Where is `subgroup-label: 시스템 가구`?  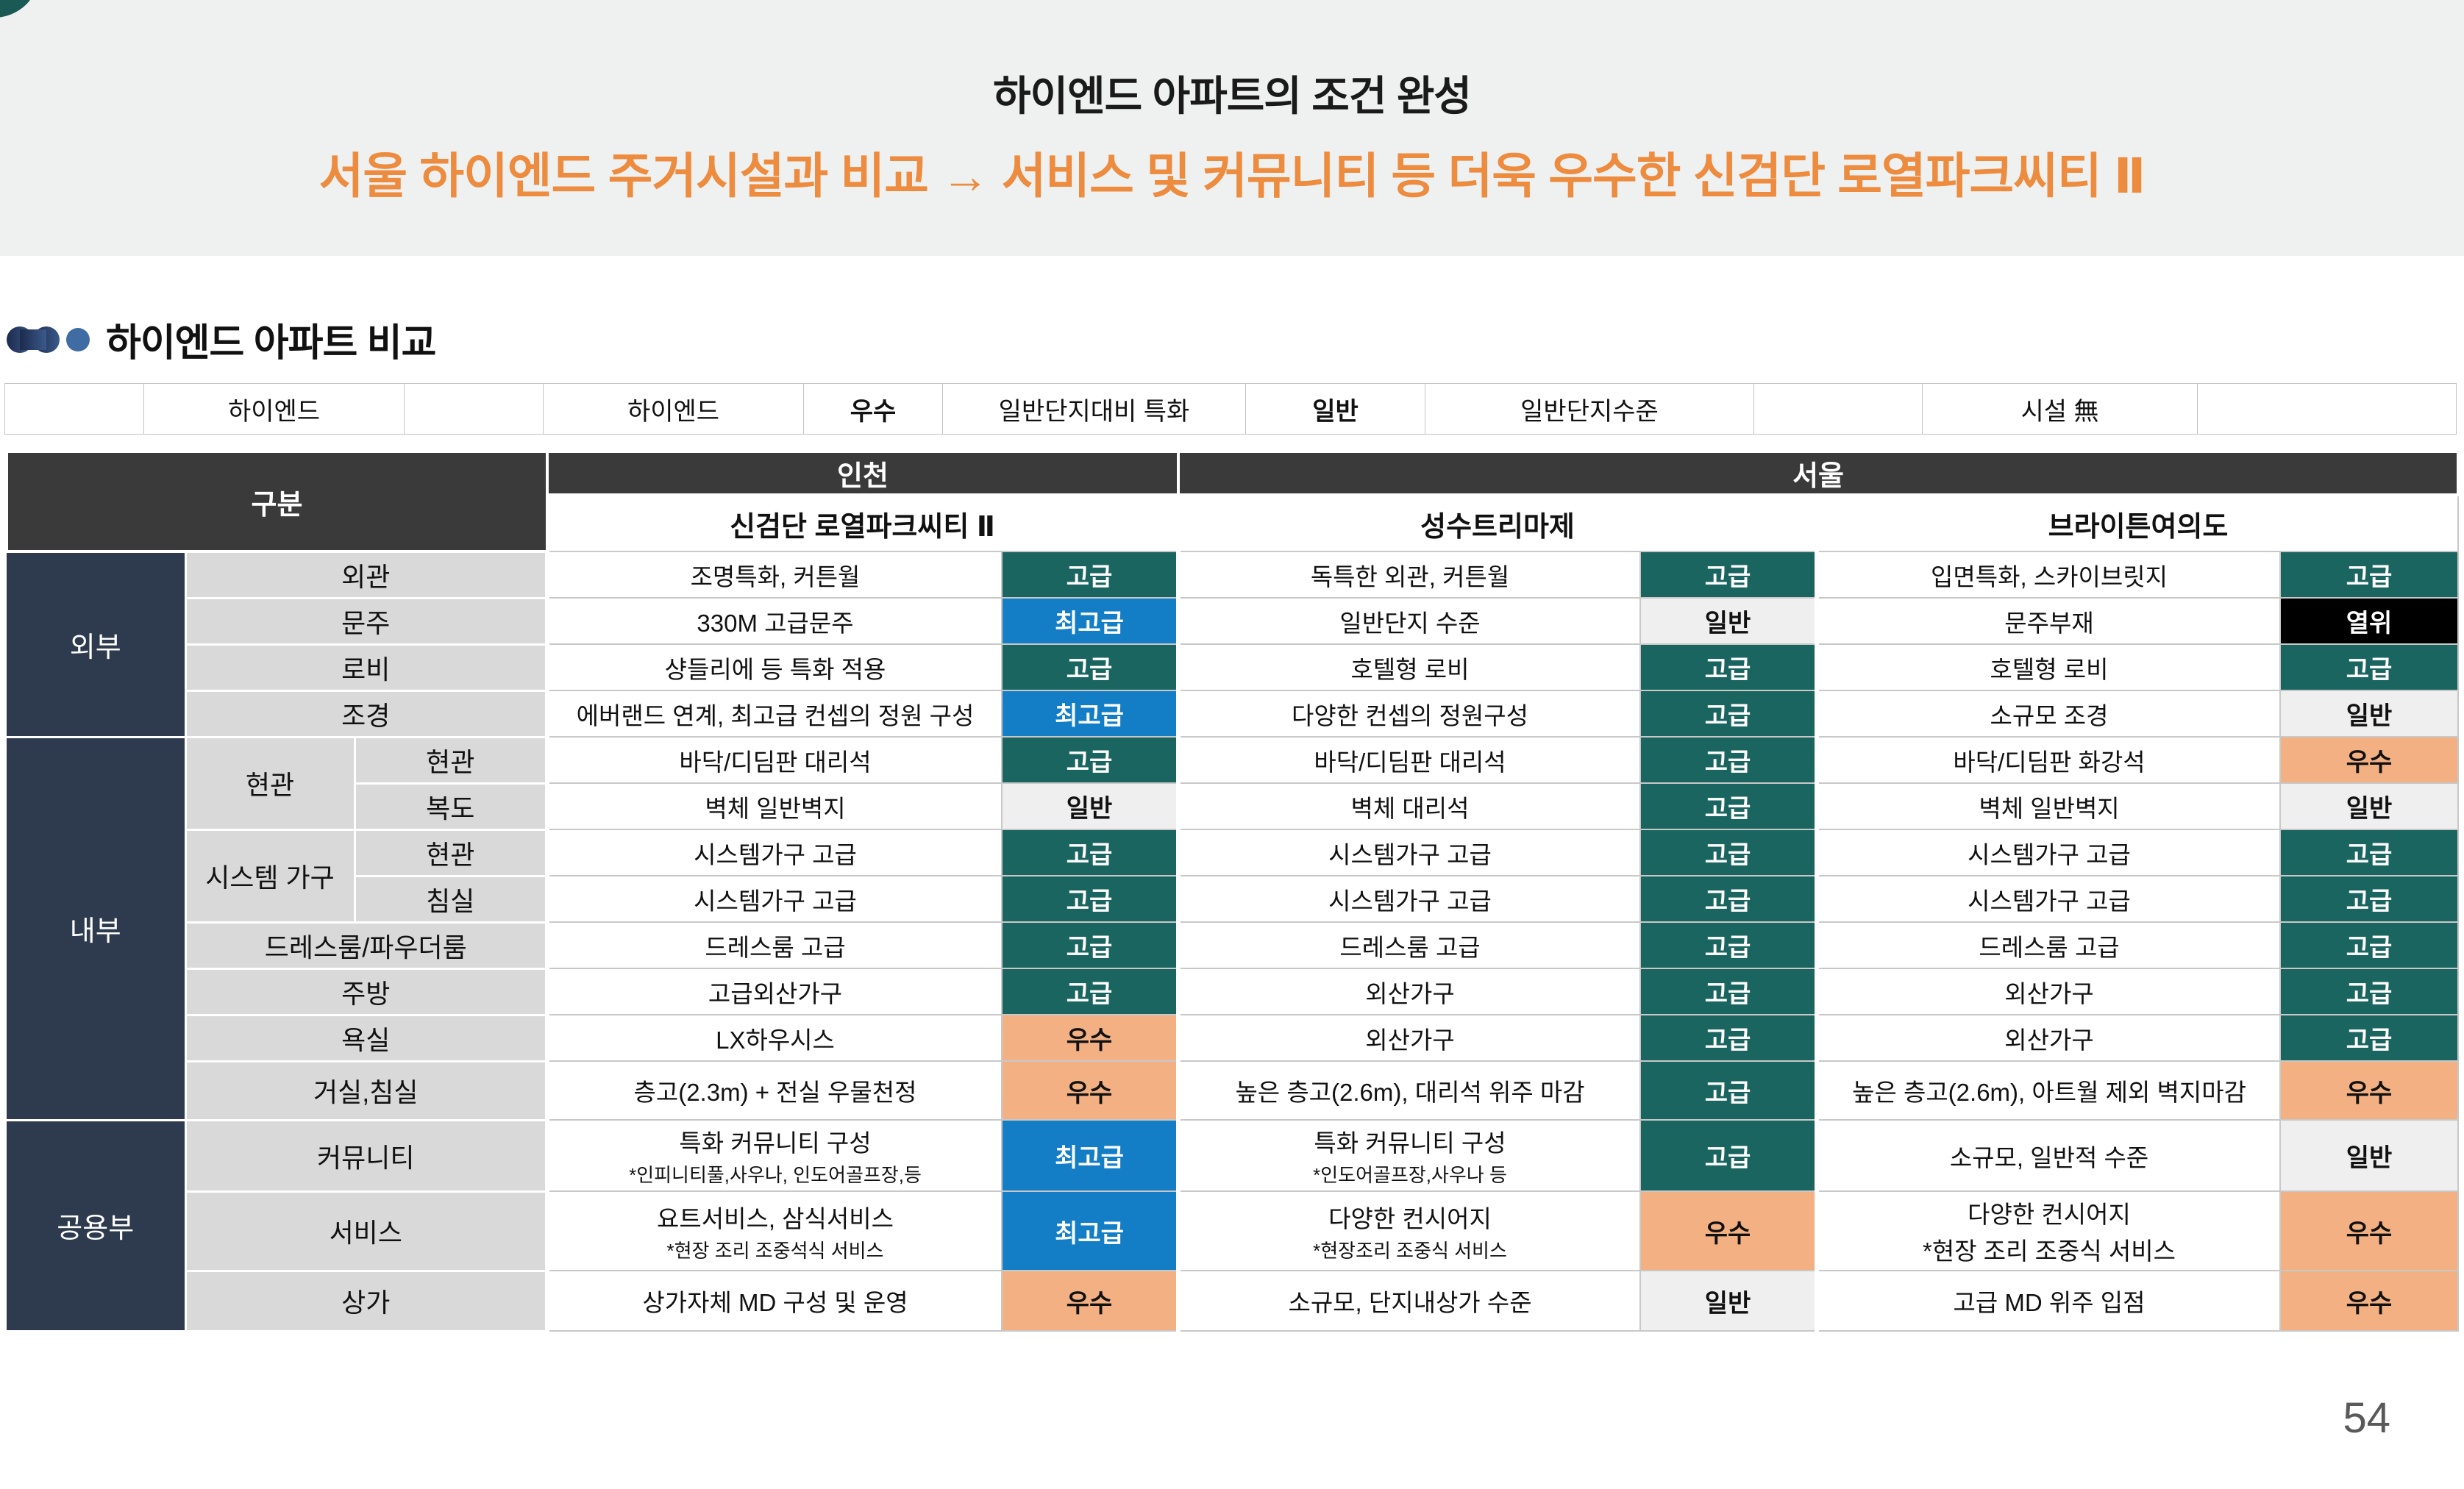 subgroup-label: 시스템 가구 is located at coordinates (270, 876).